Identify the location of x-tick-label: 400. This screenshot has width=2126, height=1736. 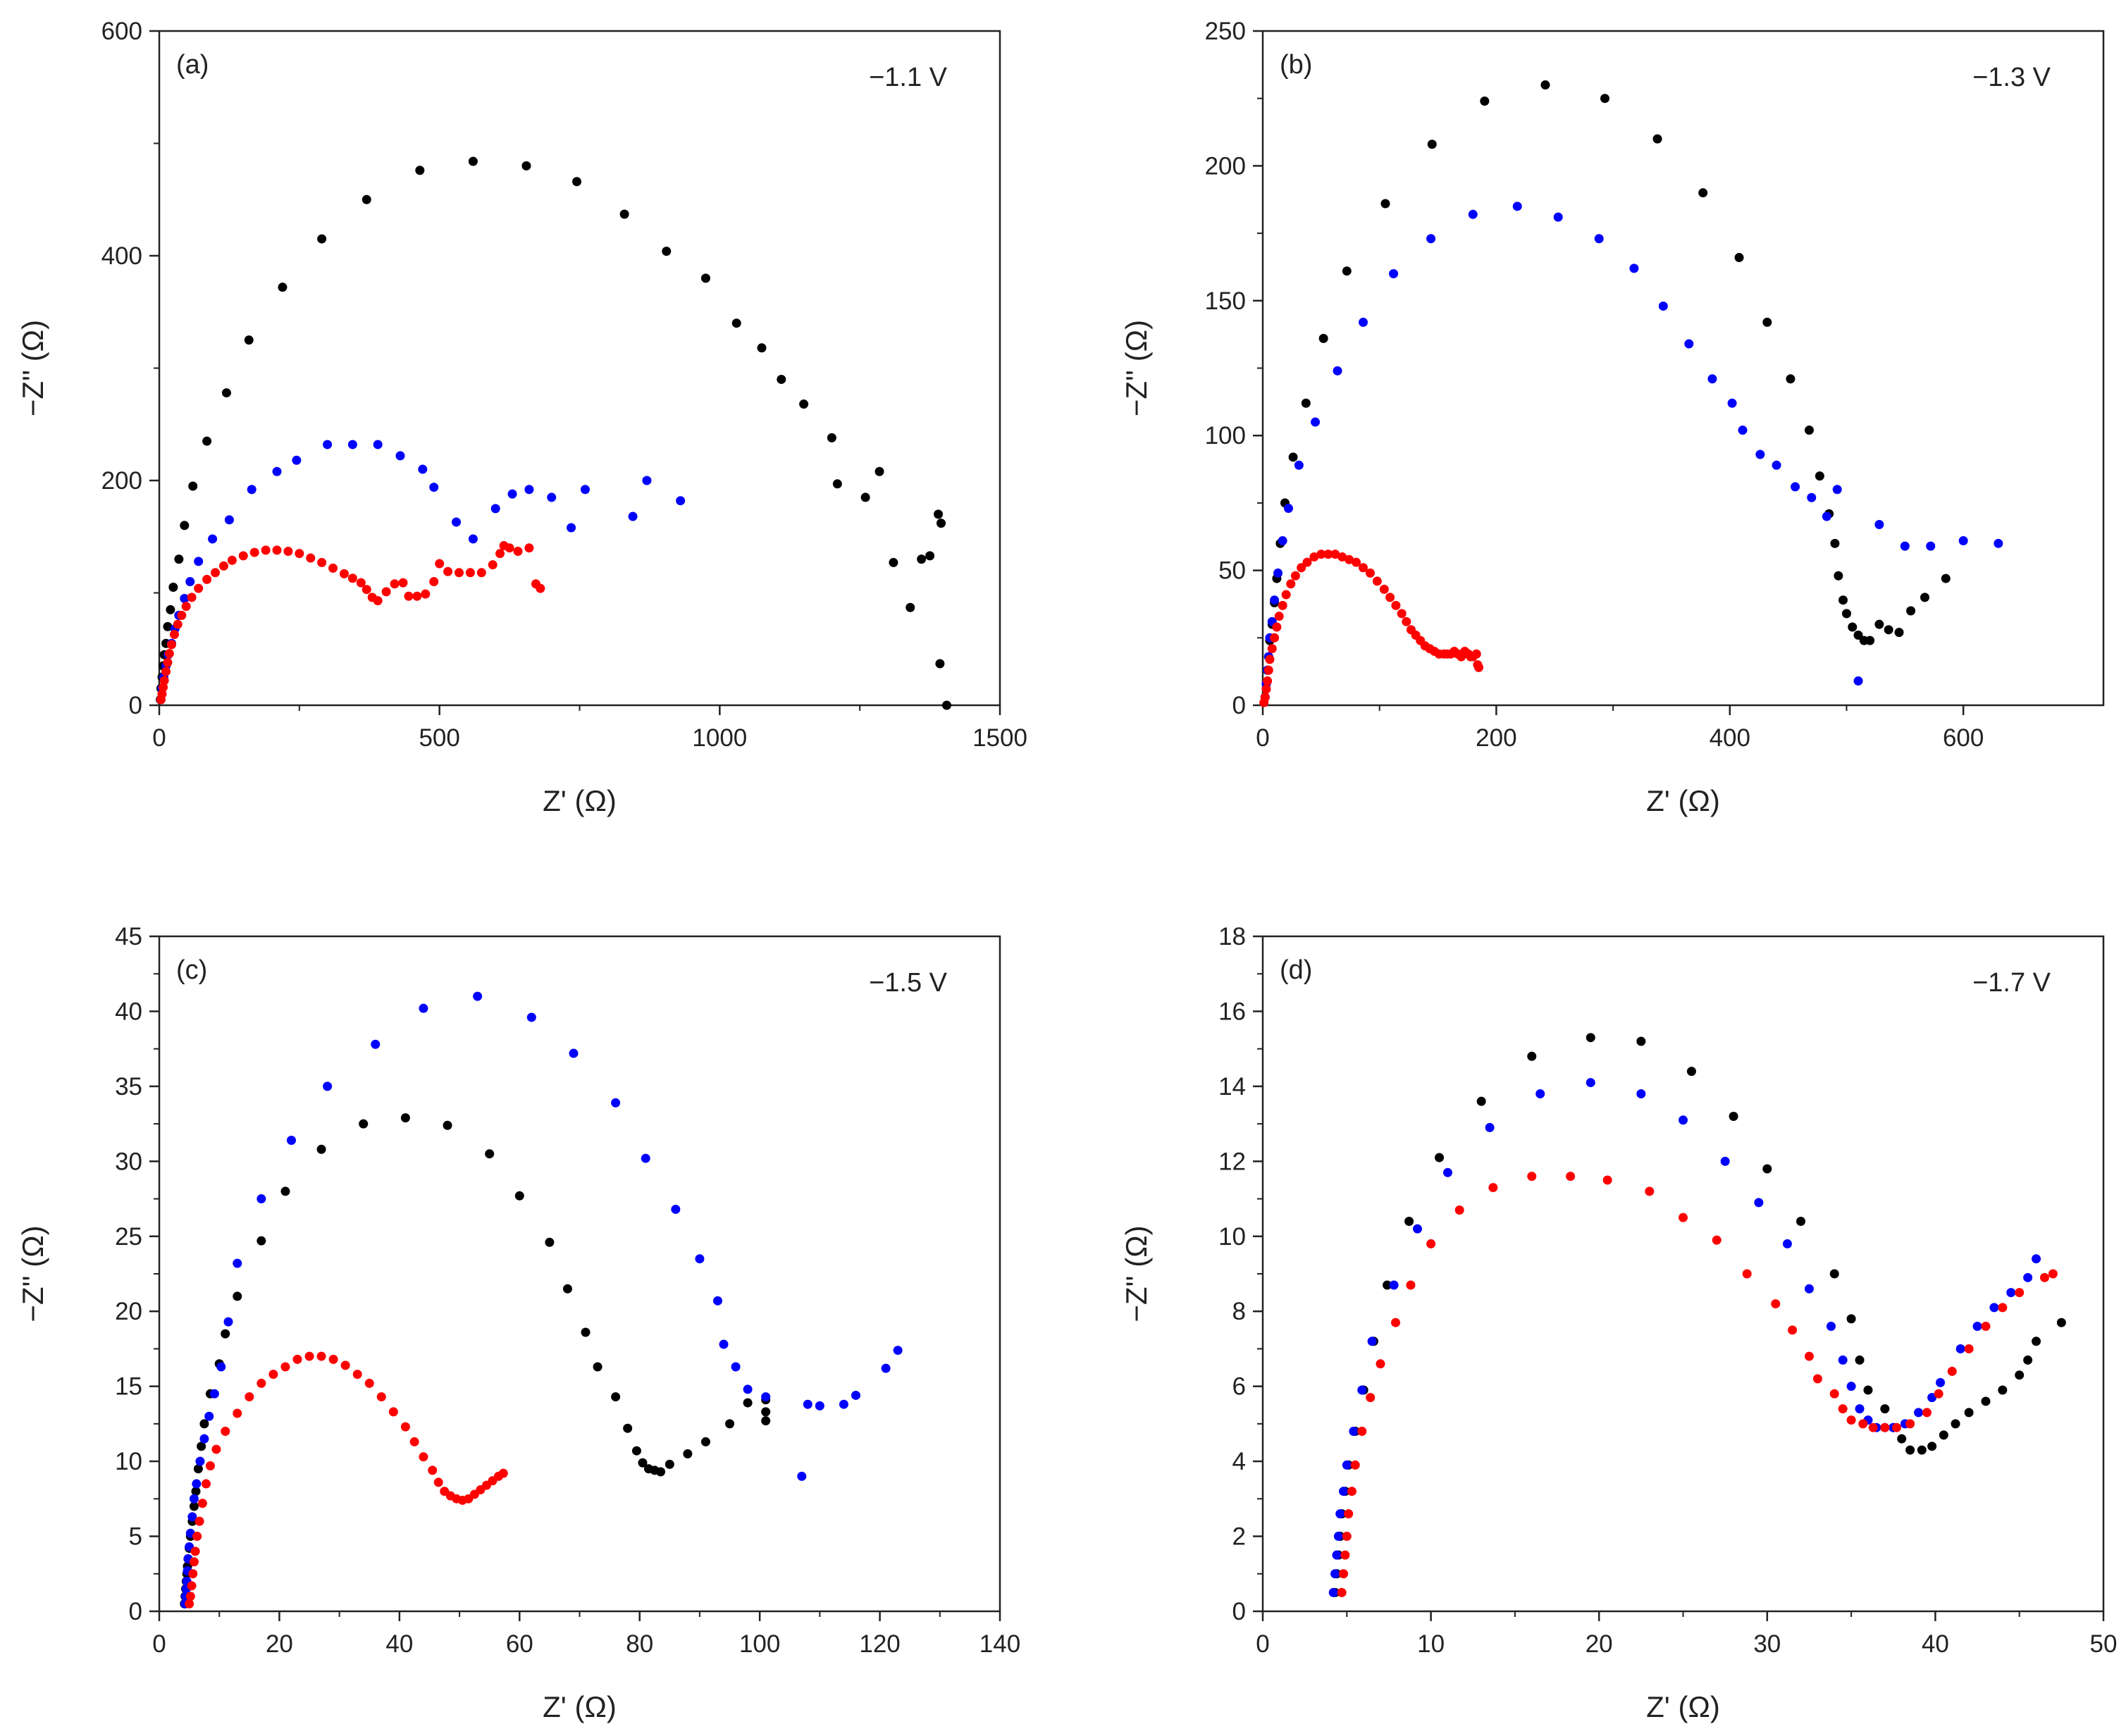
(1730, 738).